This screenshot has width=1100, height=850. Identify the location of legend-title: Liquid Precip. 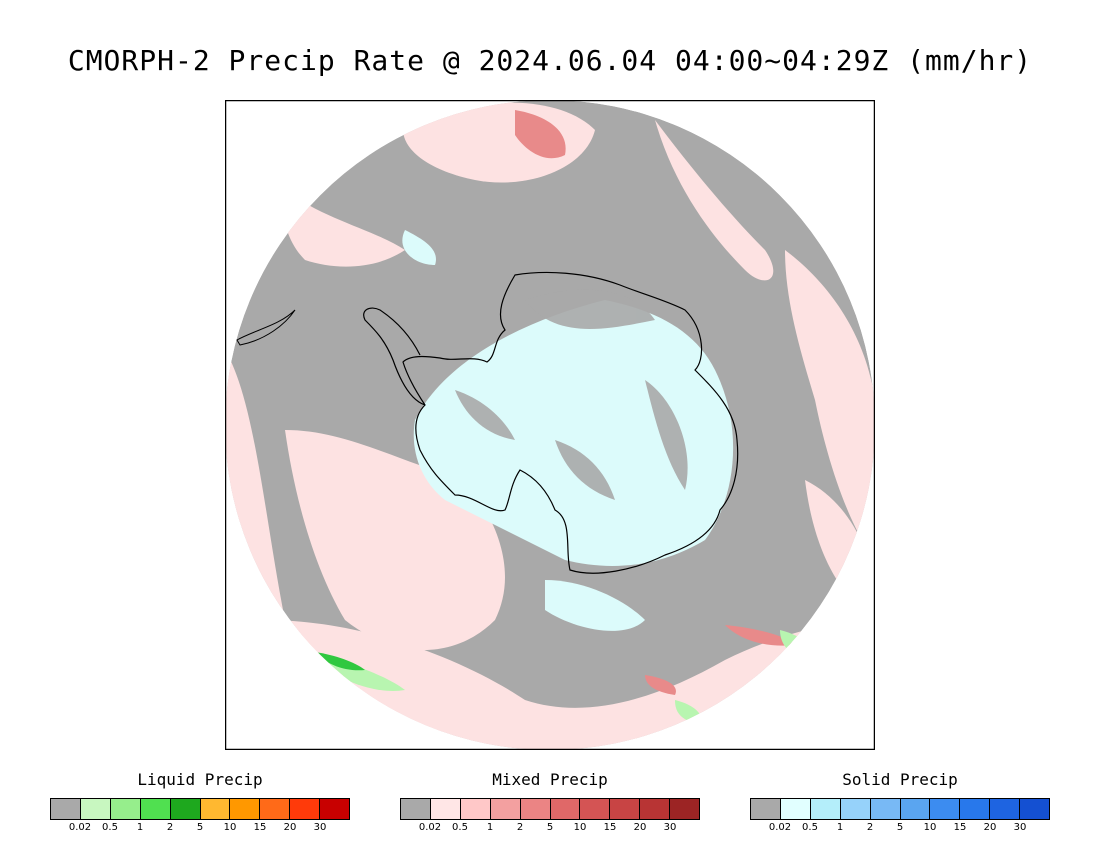
(200, 779).